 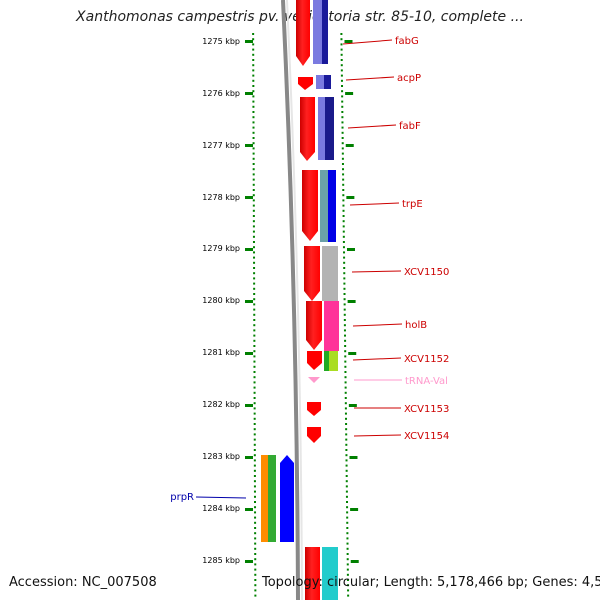 I want to click on gene-arrow-trpE, so click(x=310, y=205).